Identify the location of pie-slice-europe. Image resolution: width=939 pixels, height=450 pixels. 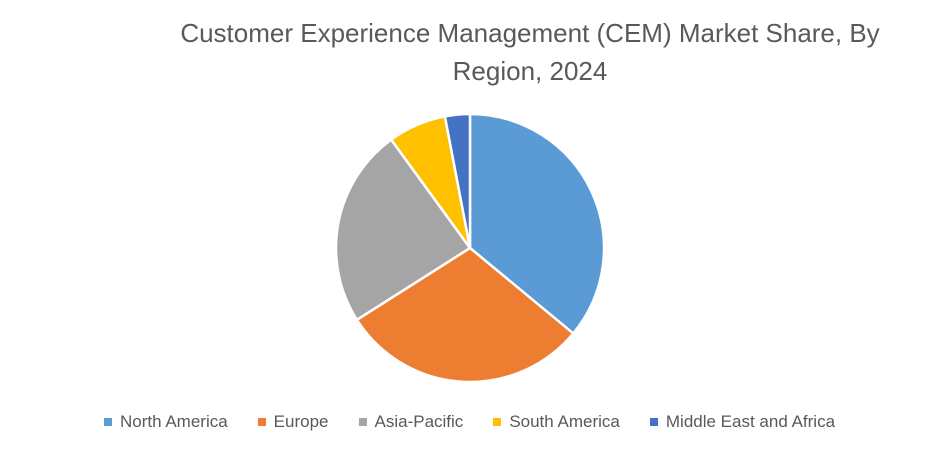
(465, 315).